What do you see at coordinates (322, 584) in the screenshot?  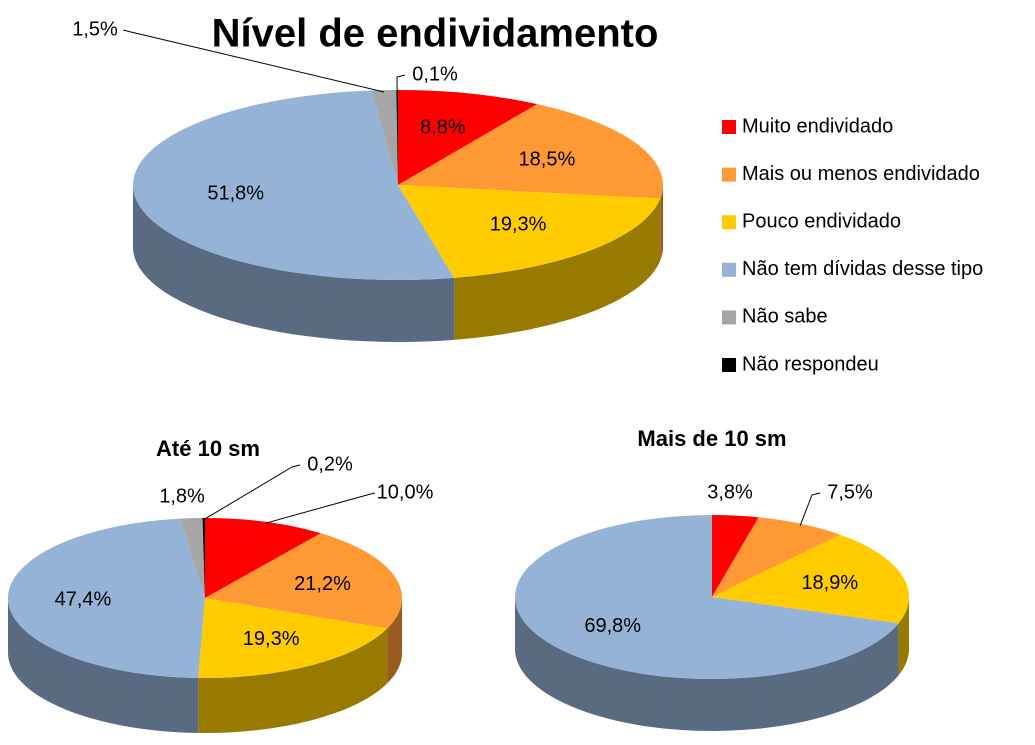 I see `data-label: 21,2%` at bounding box center [322, 584].